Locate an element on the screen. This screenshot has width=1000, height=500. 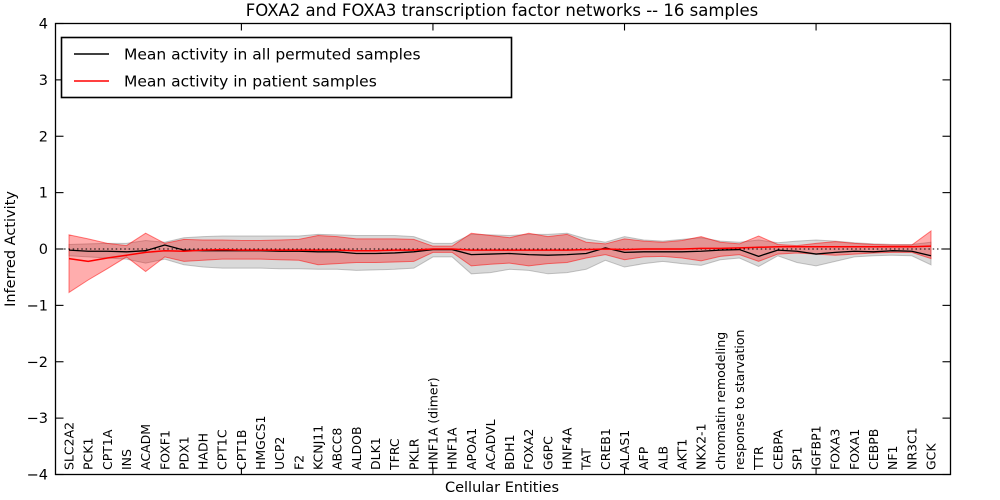
x-category-label: ALDOB is located at coordinates (356, 448).